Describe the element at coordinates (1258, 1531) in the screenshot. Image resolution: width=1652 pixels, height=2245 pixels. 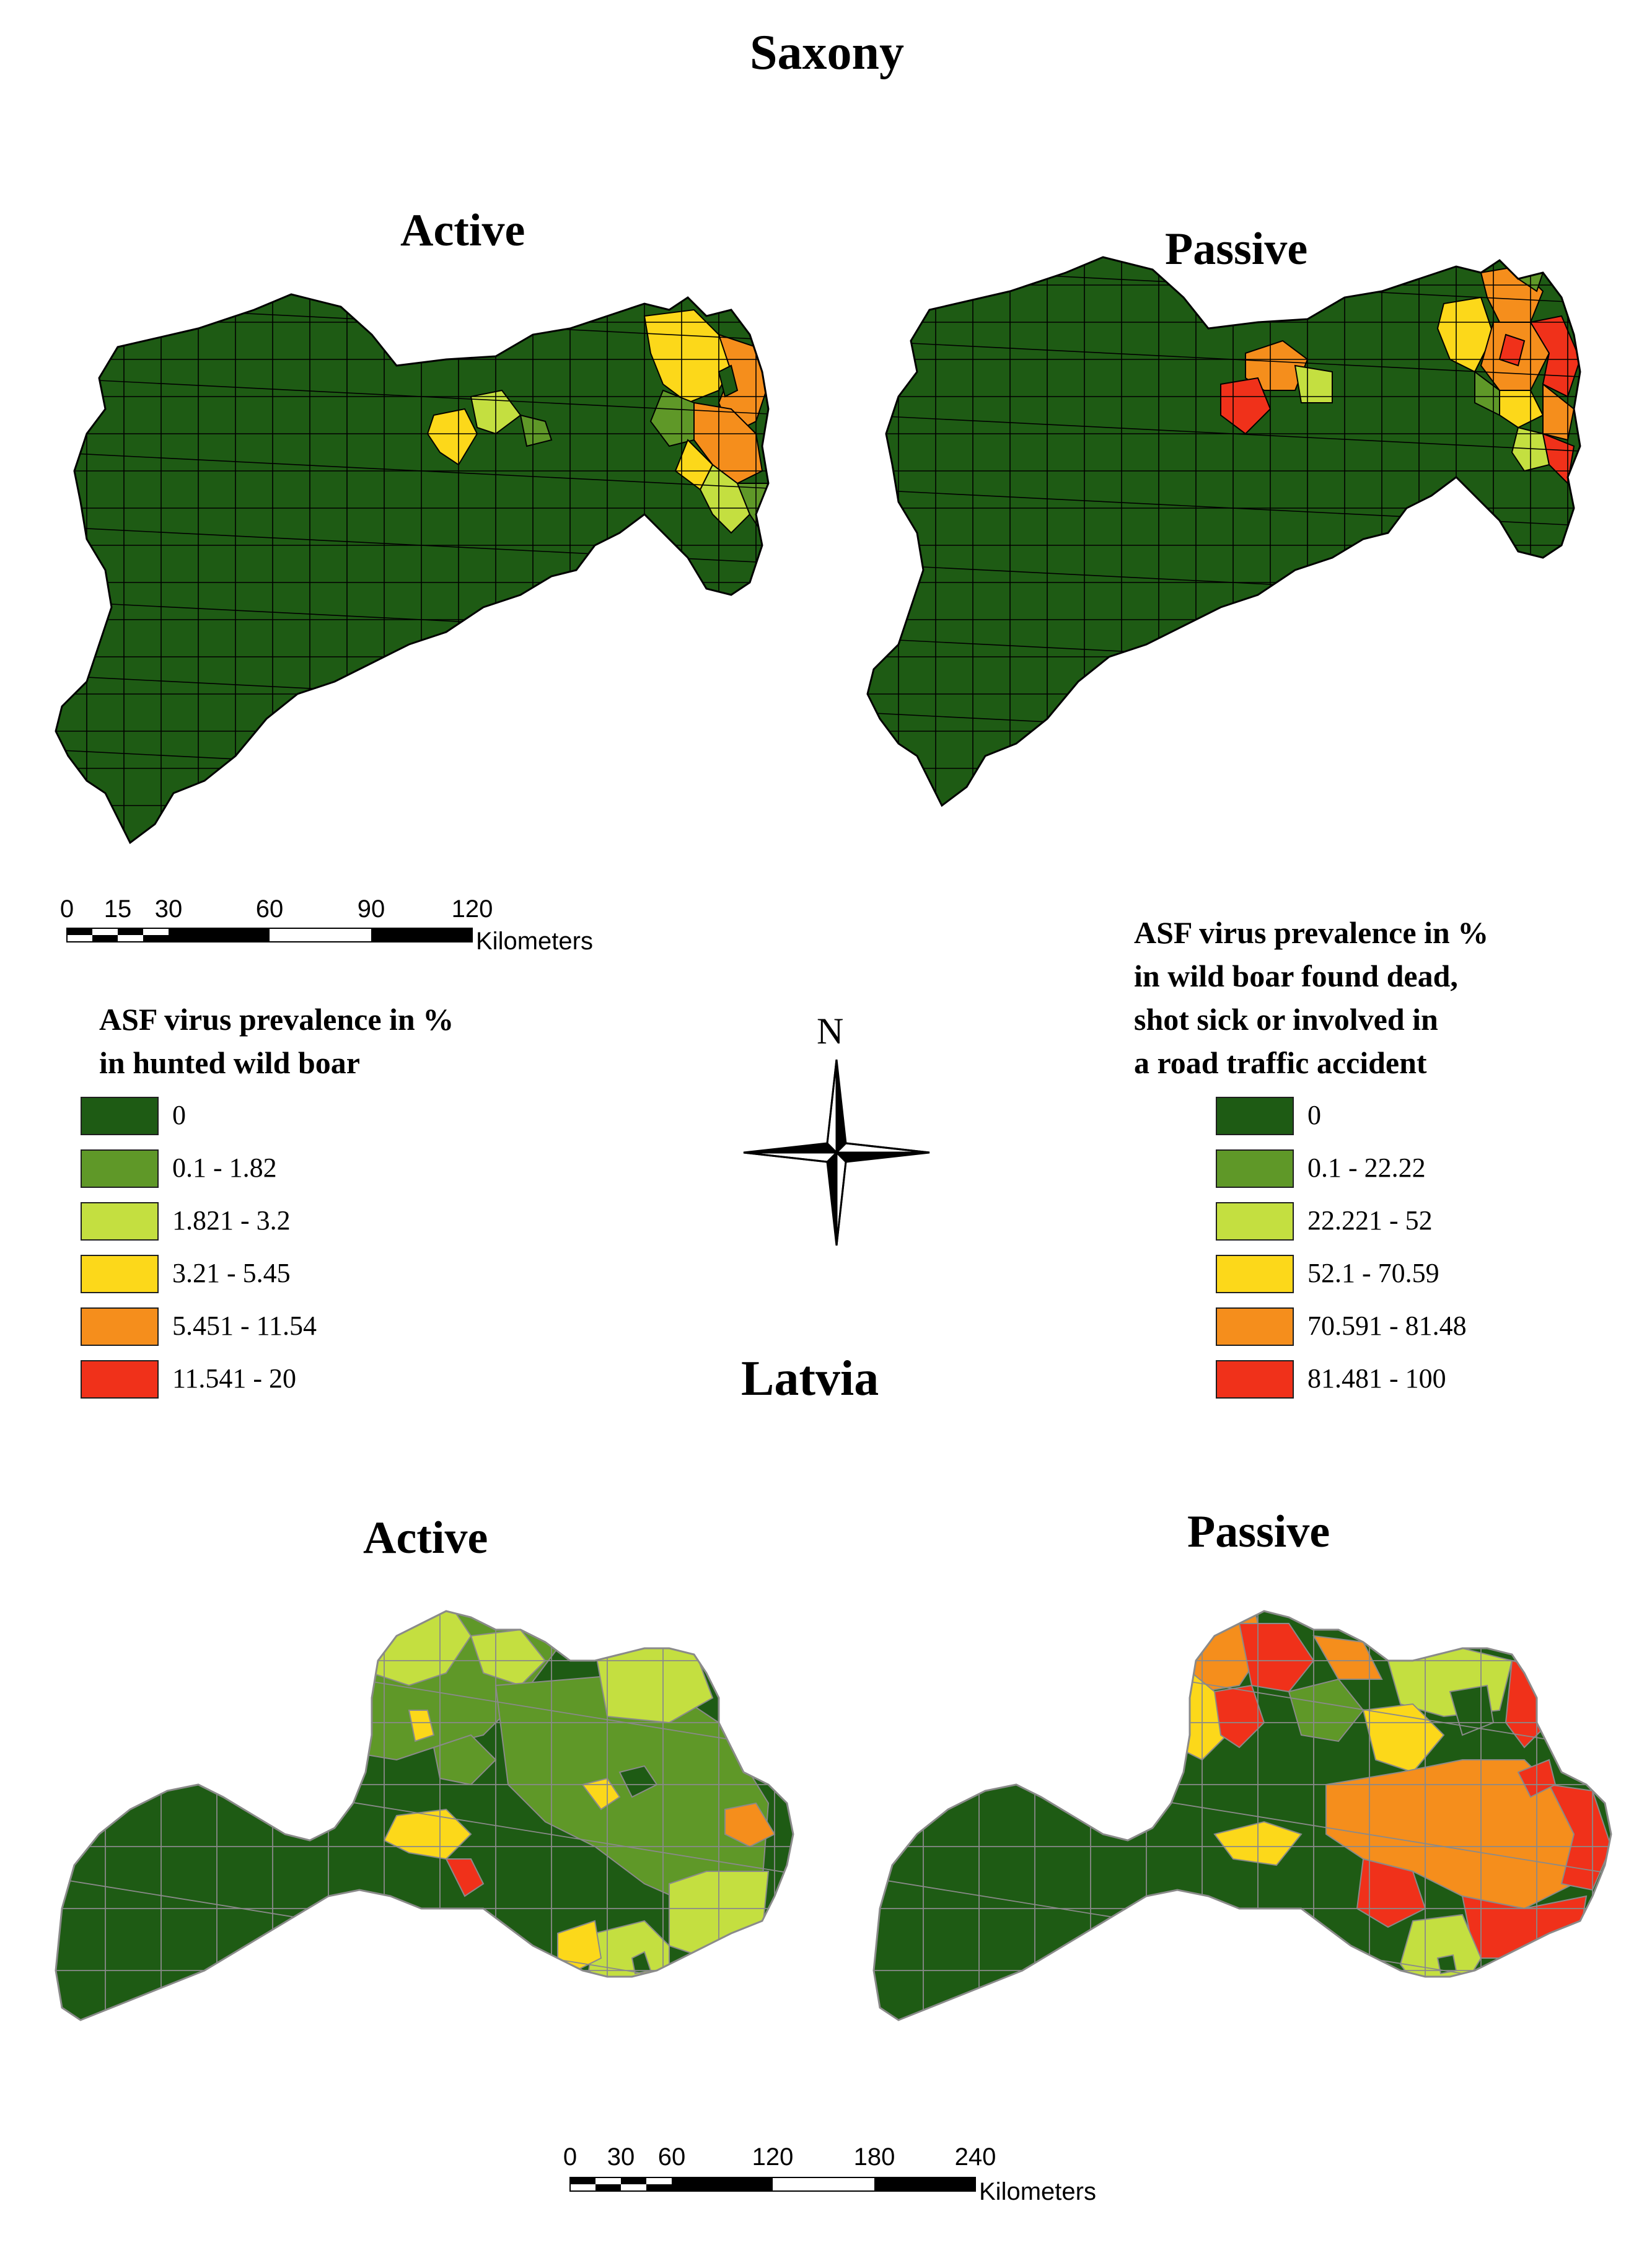
I see `latvia-passive-label: Passive` at that location.